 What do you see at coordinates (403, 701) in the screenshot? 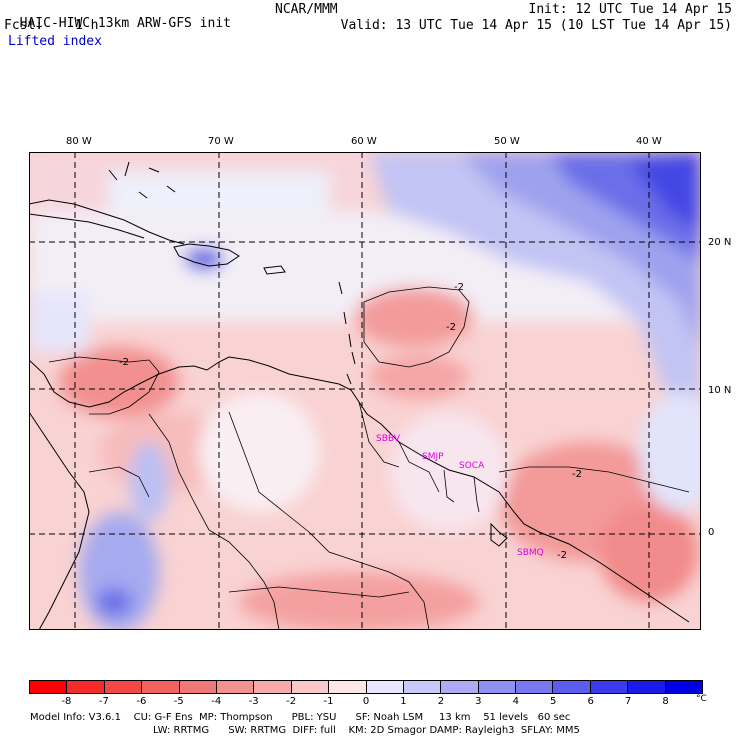
I see `colorbar-tick-label: 1` at bounding box center [403, 701].